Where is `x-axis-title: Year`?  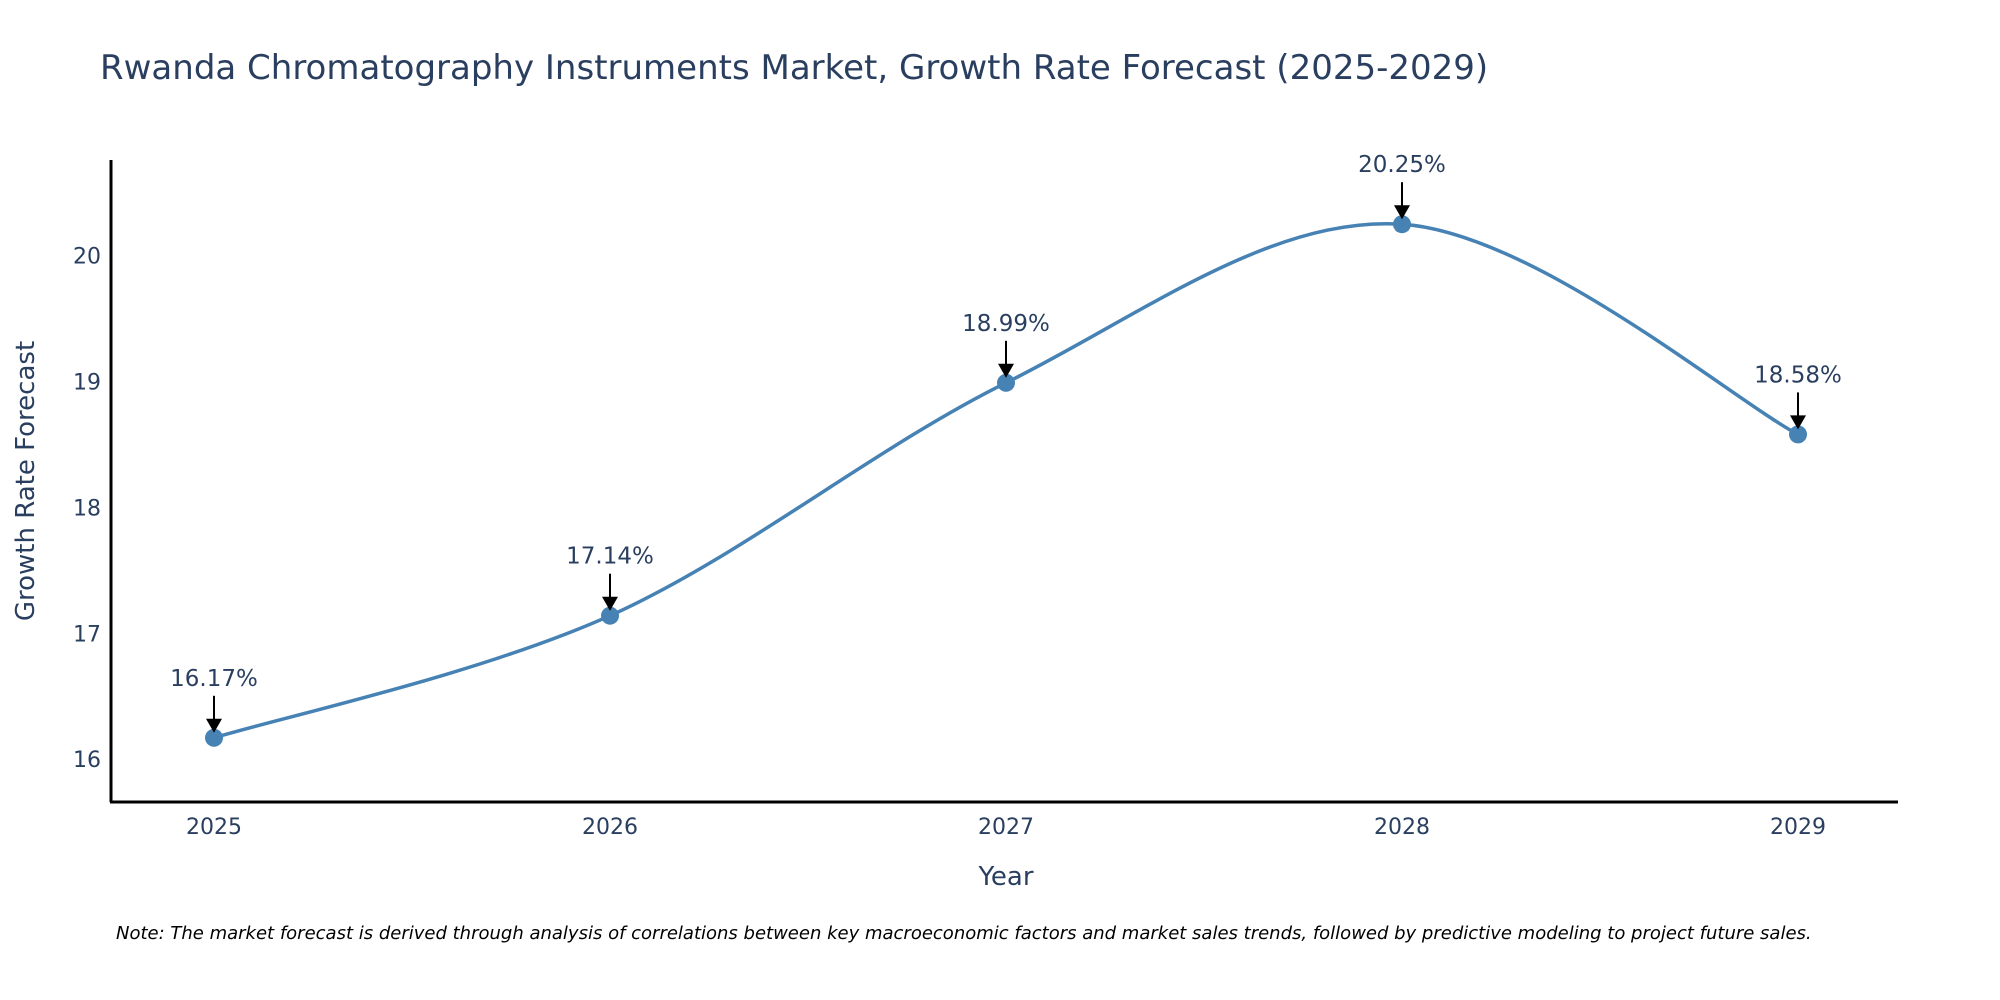 x-axis-title: Year is located at coordinates (1005, 877).